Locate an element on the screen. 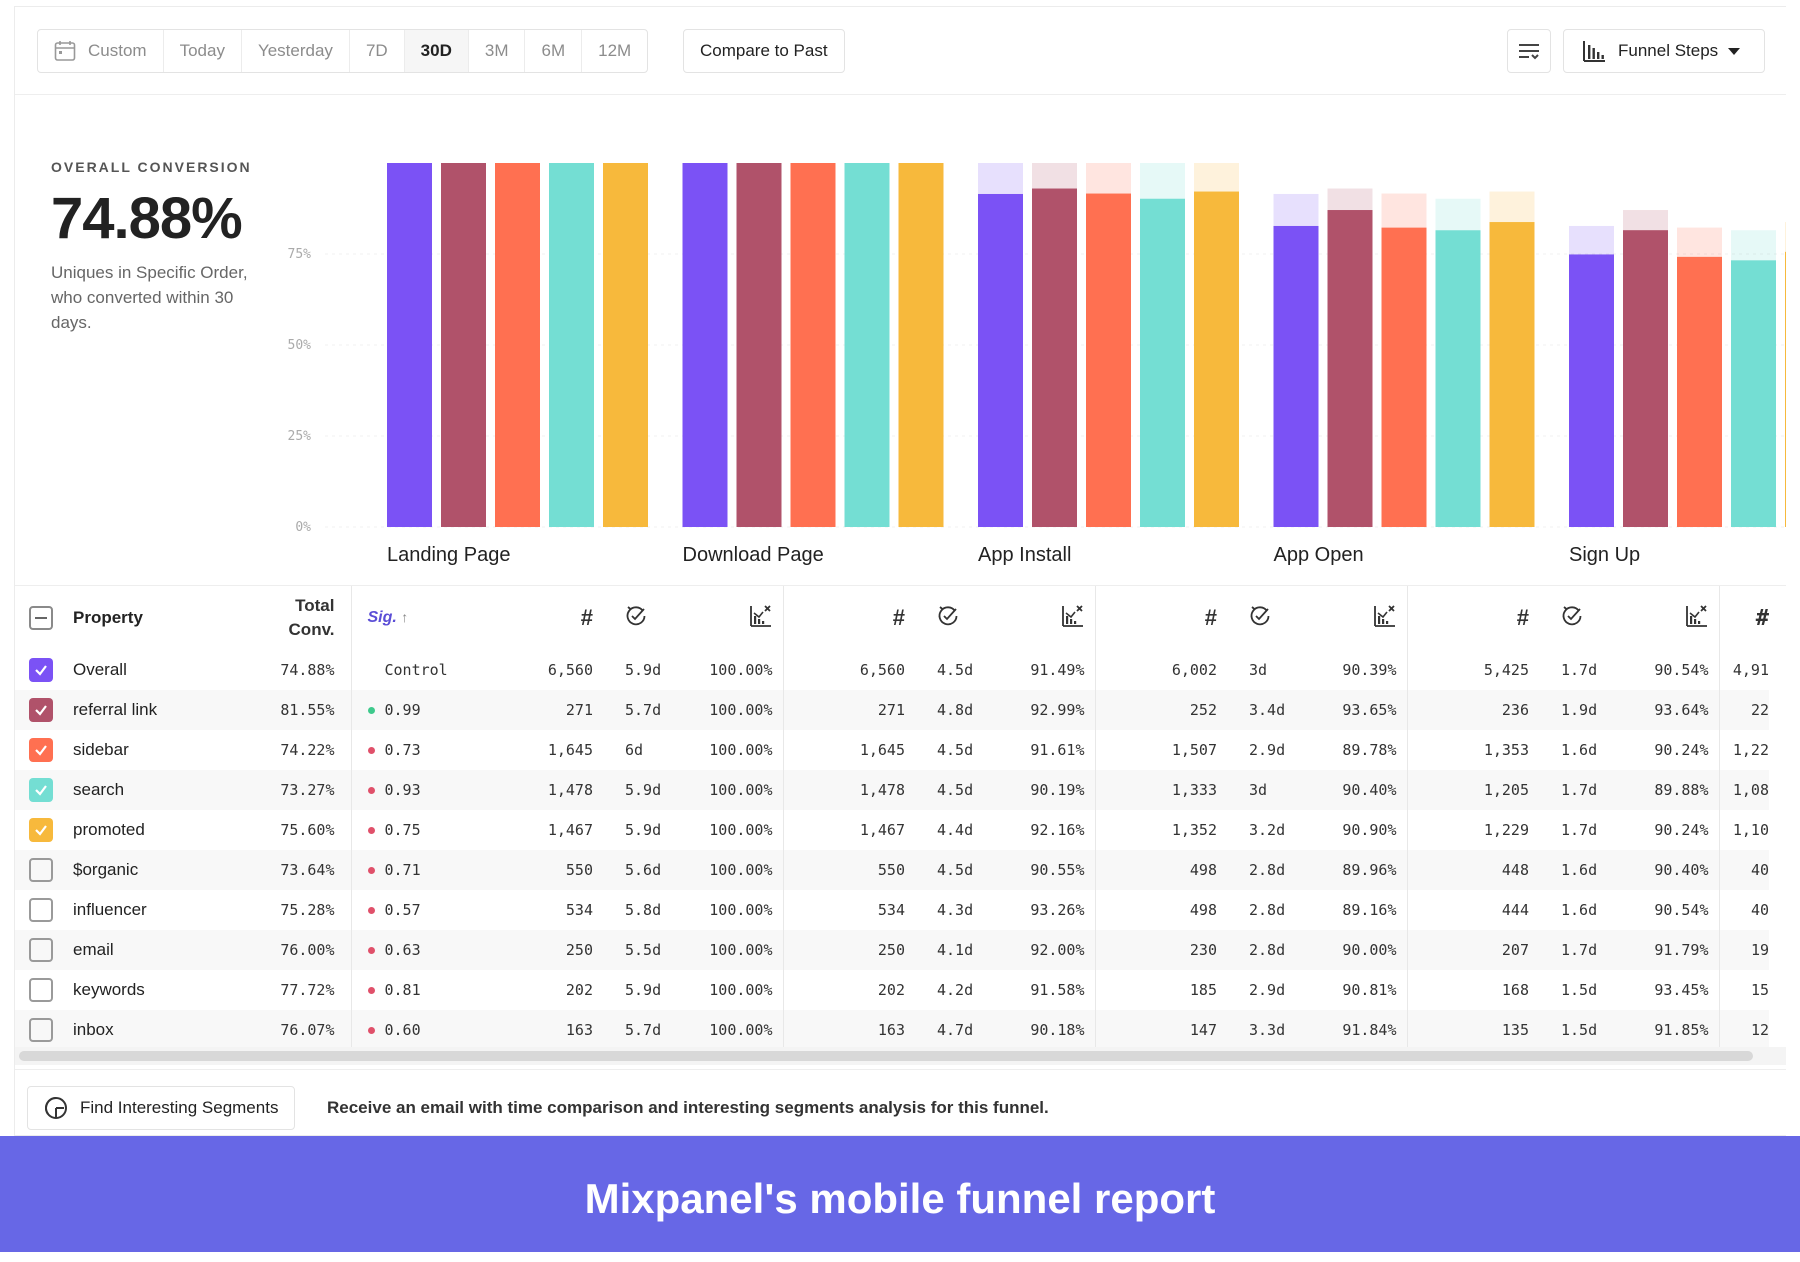  find-interesting-segments-label: Find Interesting Segments is located at coordinates (179, 1107).